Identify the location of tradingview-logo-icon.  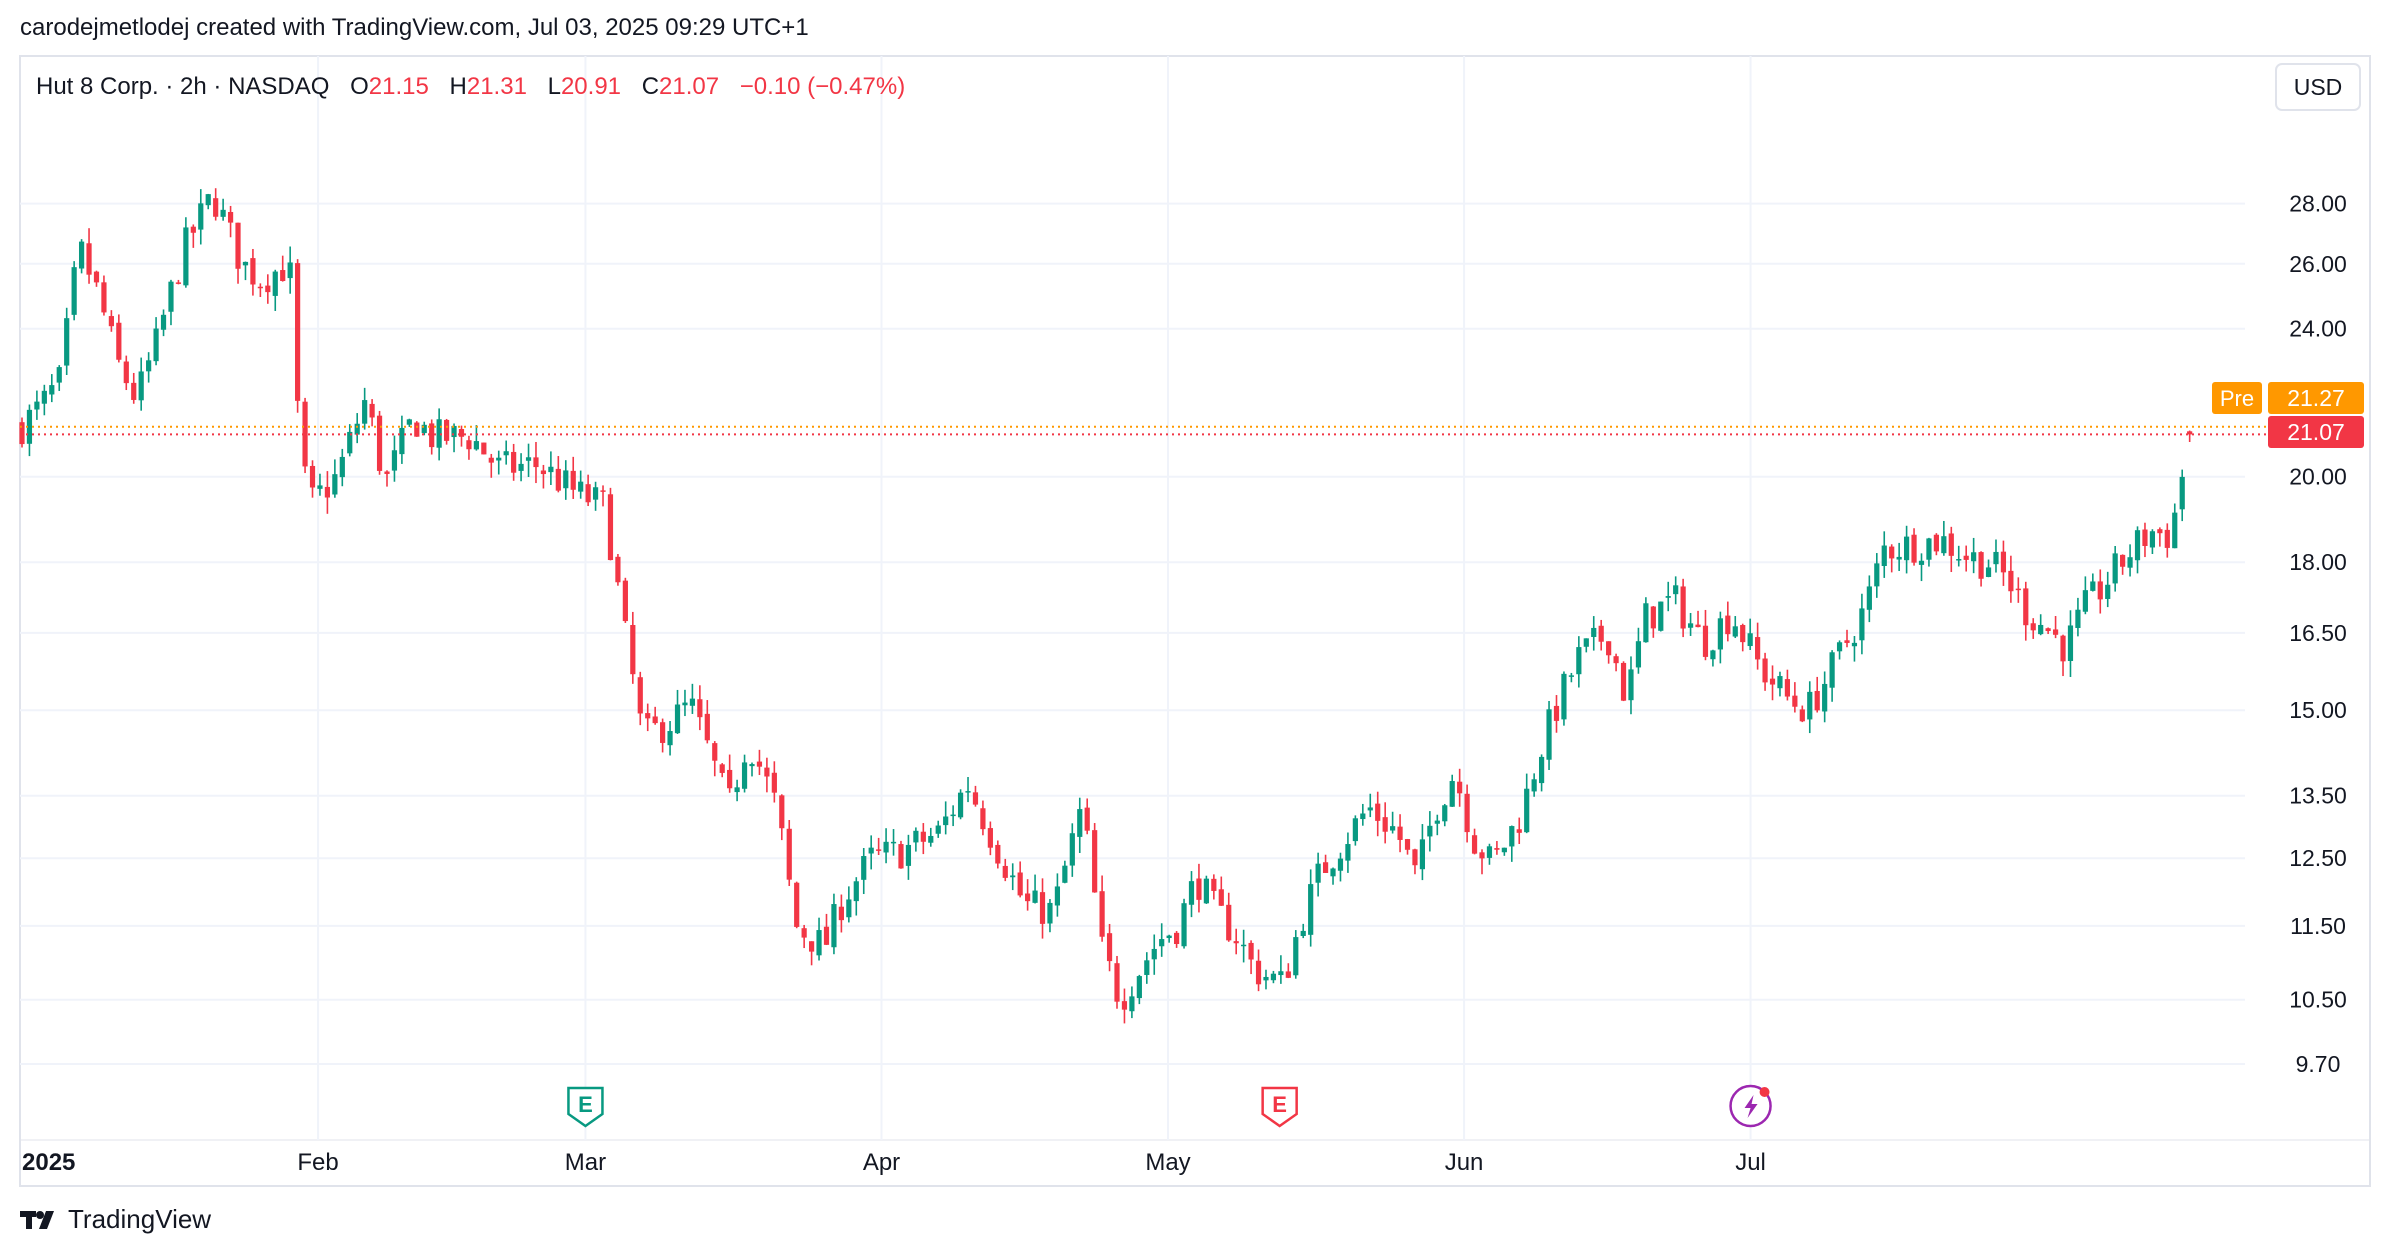
(37, 1219).